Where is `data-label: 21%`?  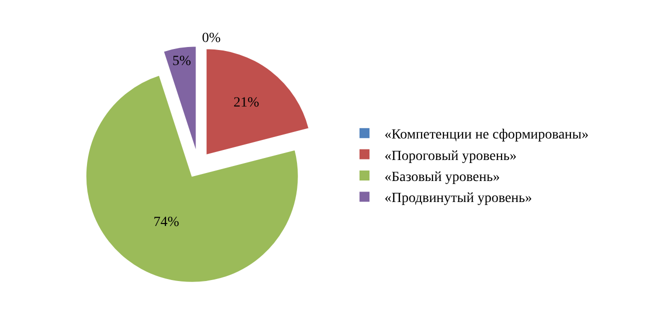 data-label: 21% is located at coordinates (246, 102).